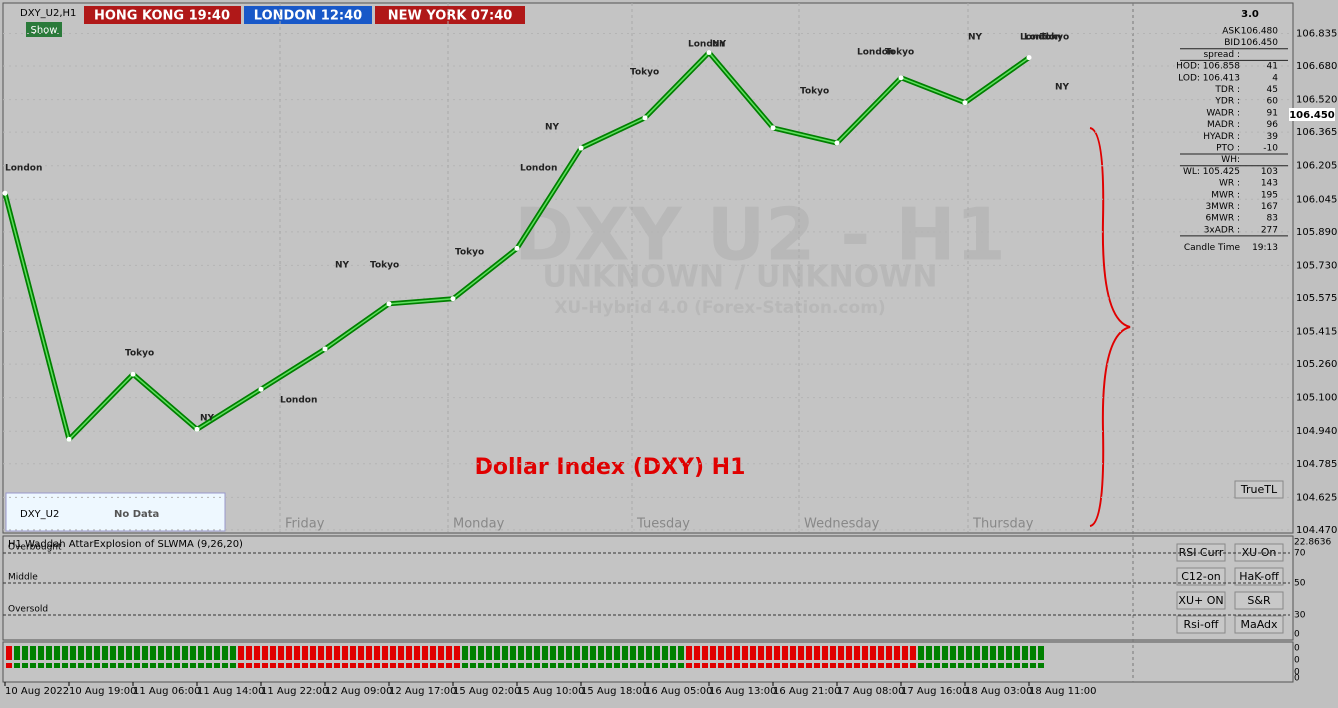 This screenshot has height=708, width=1338. Describe the element at coordinates (1316, 530) in the screenshot. I see `y-tick-label: 104.470` at that location.